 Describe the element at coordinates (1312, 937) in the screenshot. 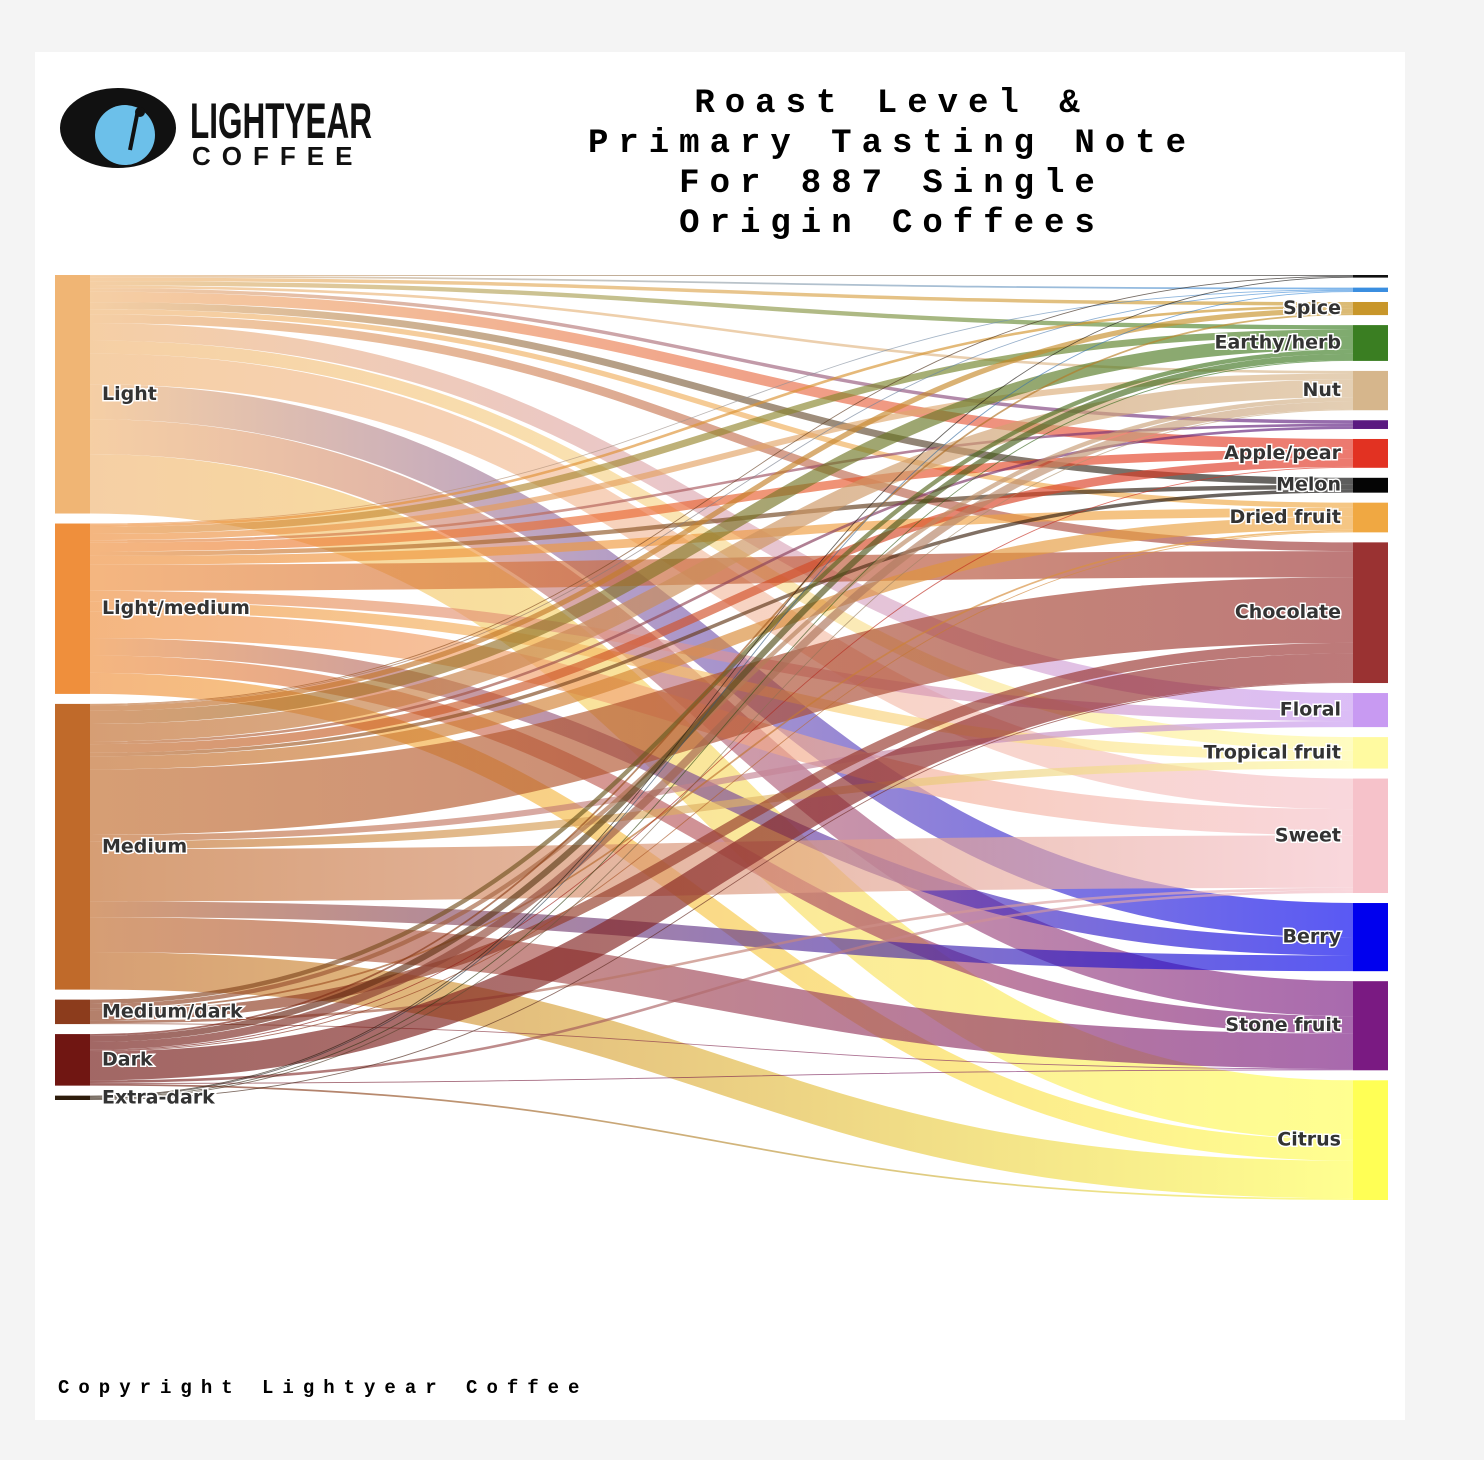

I see `target-label: Berry` at that location.